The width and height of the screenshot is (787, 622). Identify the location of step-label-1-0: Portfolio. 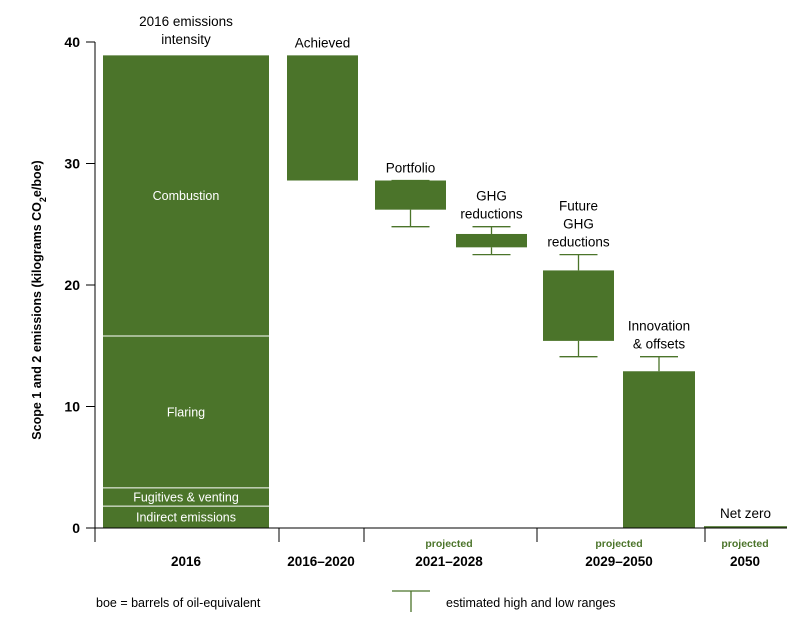
(411, 168).